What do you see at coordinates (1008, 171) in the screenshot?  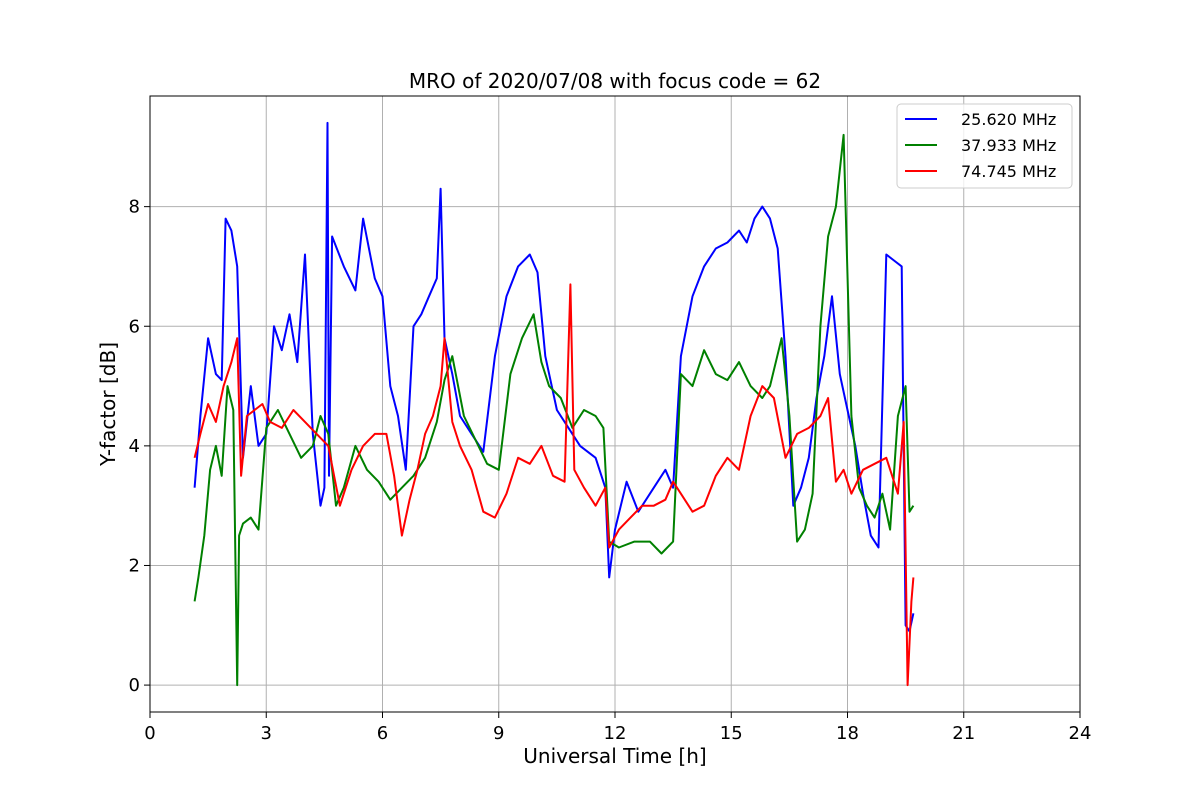 I see `legend-label: 74.745 MHz` at bounding box center [1008, 171].